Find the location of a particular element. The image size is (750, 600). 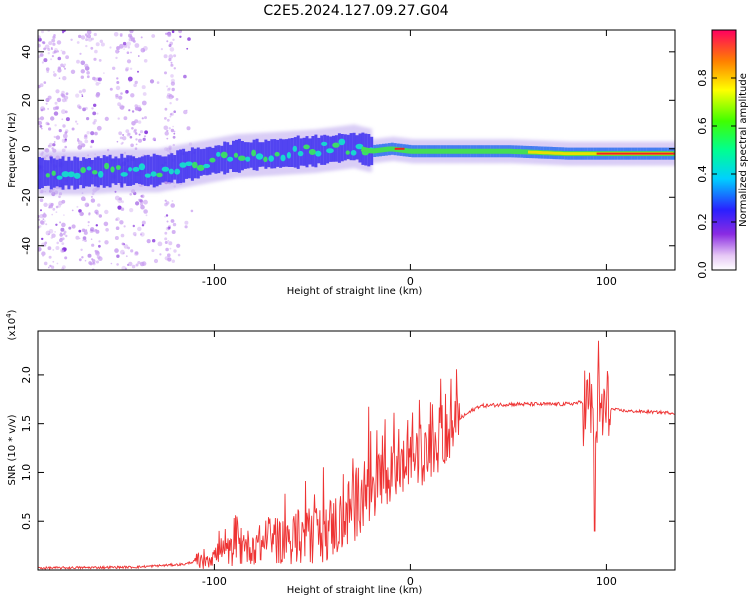

x-tick-label: -100 is located at coordinates (214, 281).